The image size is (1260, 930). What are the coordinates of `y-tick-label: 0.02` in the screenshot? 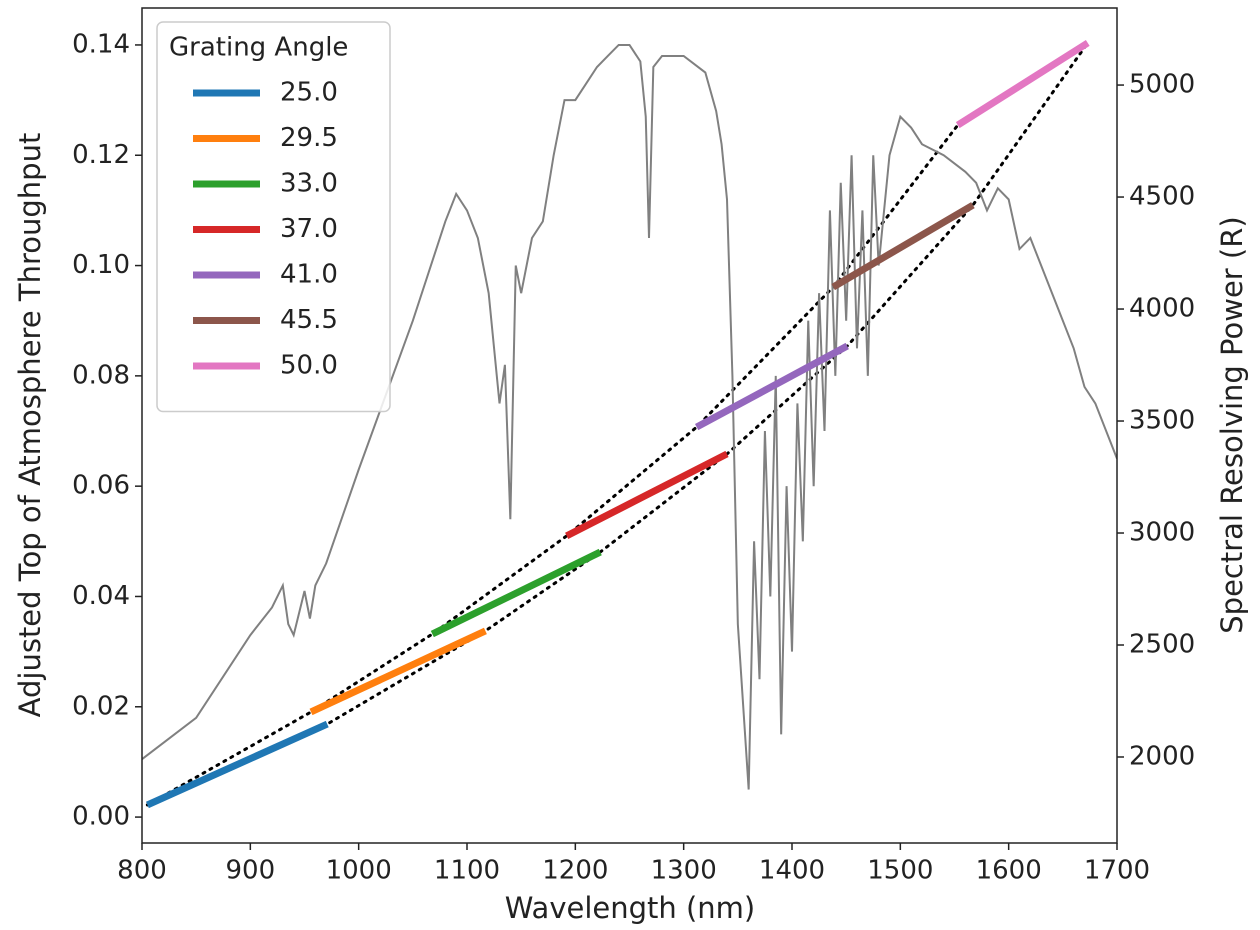 It's located at (101, 706).